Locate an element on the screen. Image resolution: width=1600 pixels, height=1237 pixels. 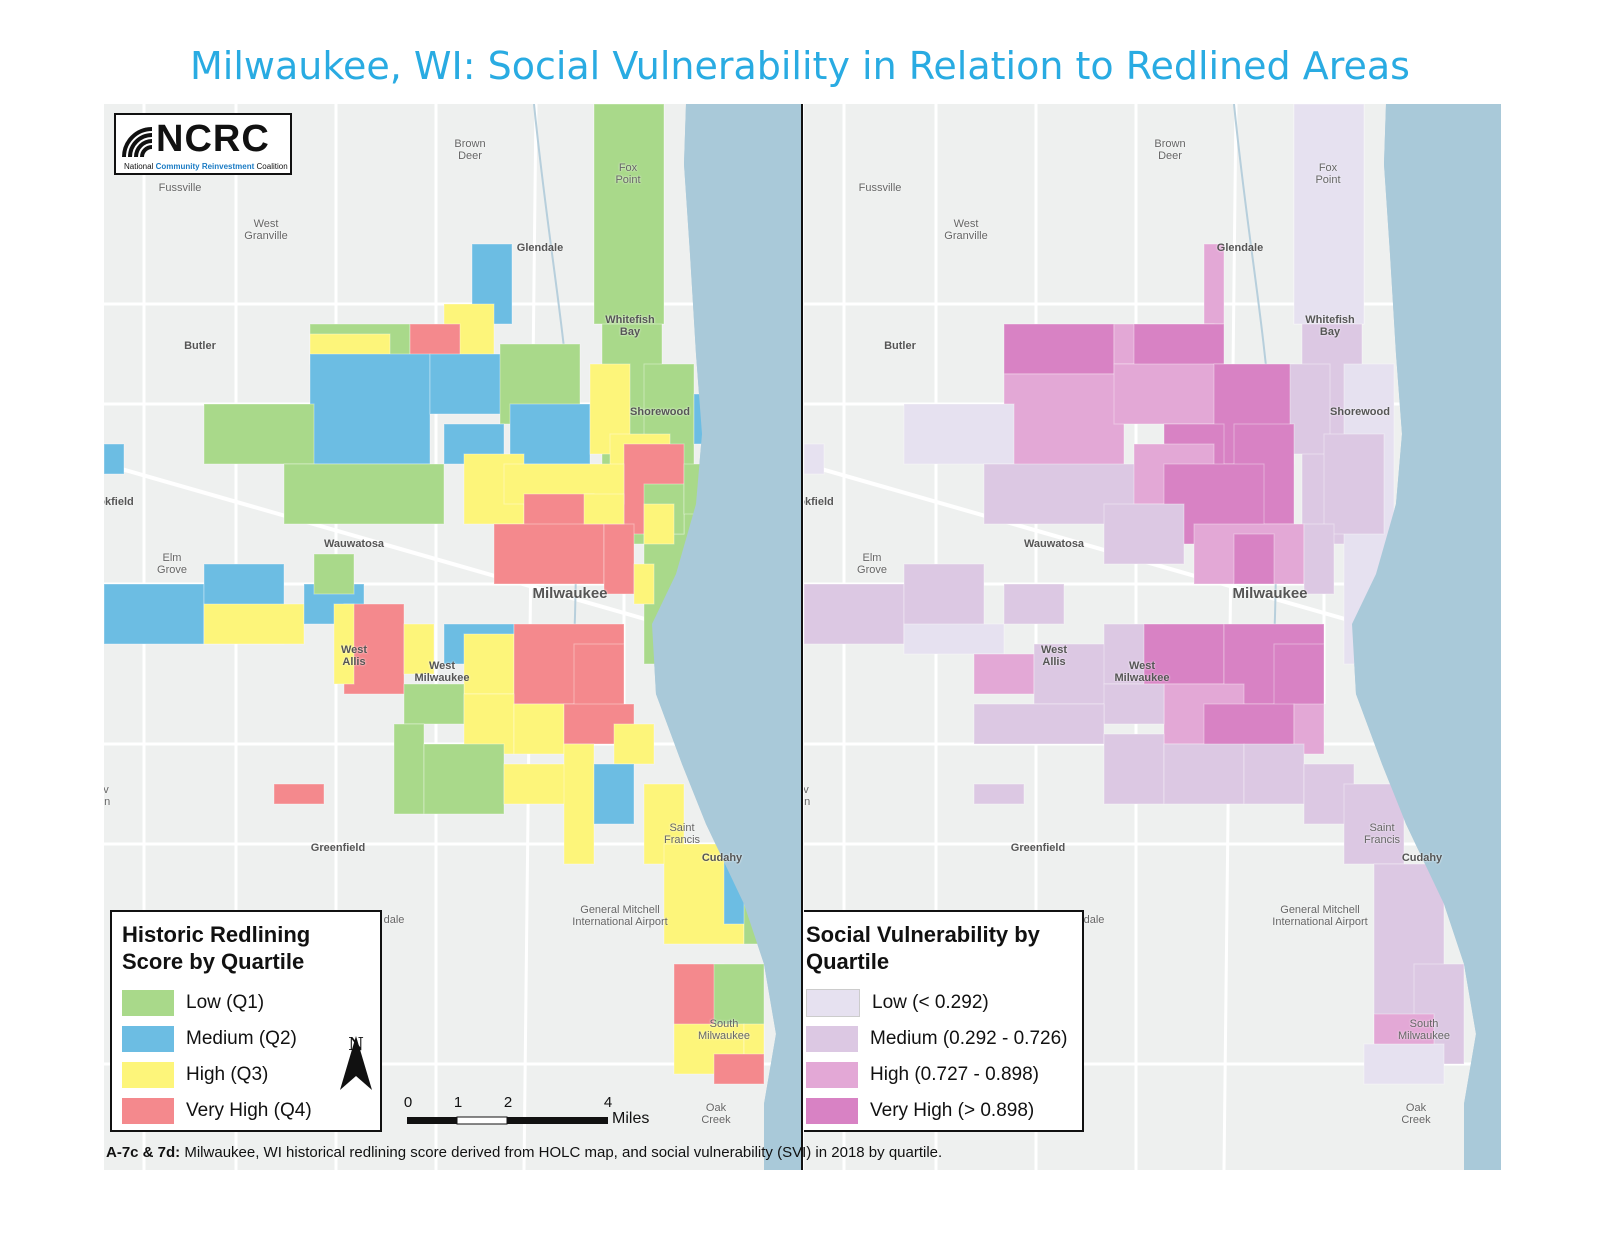
logo-wordmark: NCRC is located at coordinates (213, 139).